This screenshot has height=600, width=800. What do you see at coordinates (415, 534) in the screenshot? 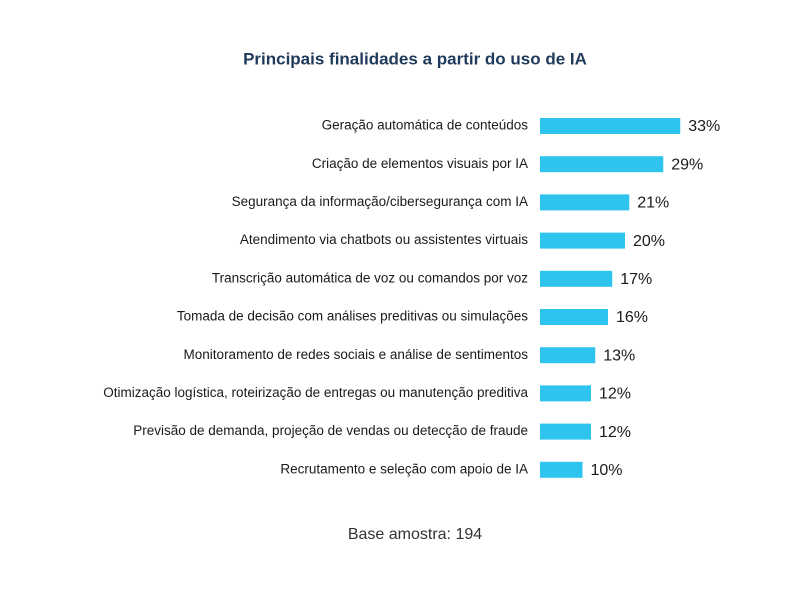
I see `sample-note: Base amostra: 194` at bounding box center [415, 534].